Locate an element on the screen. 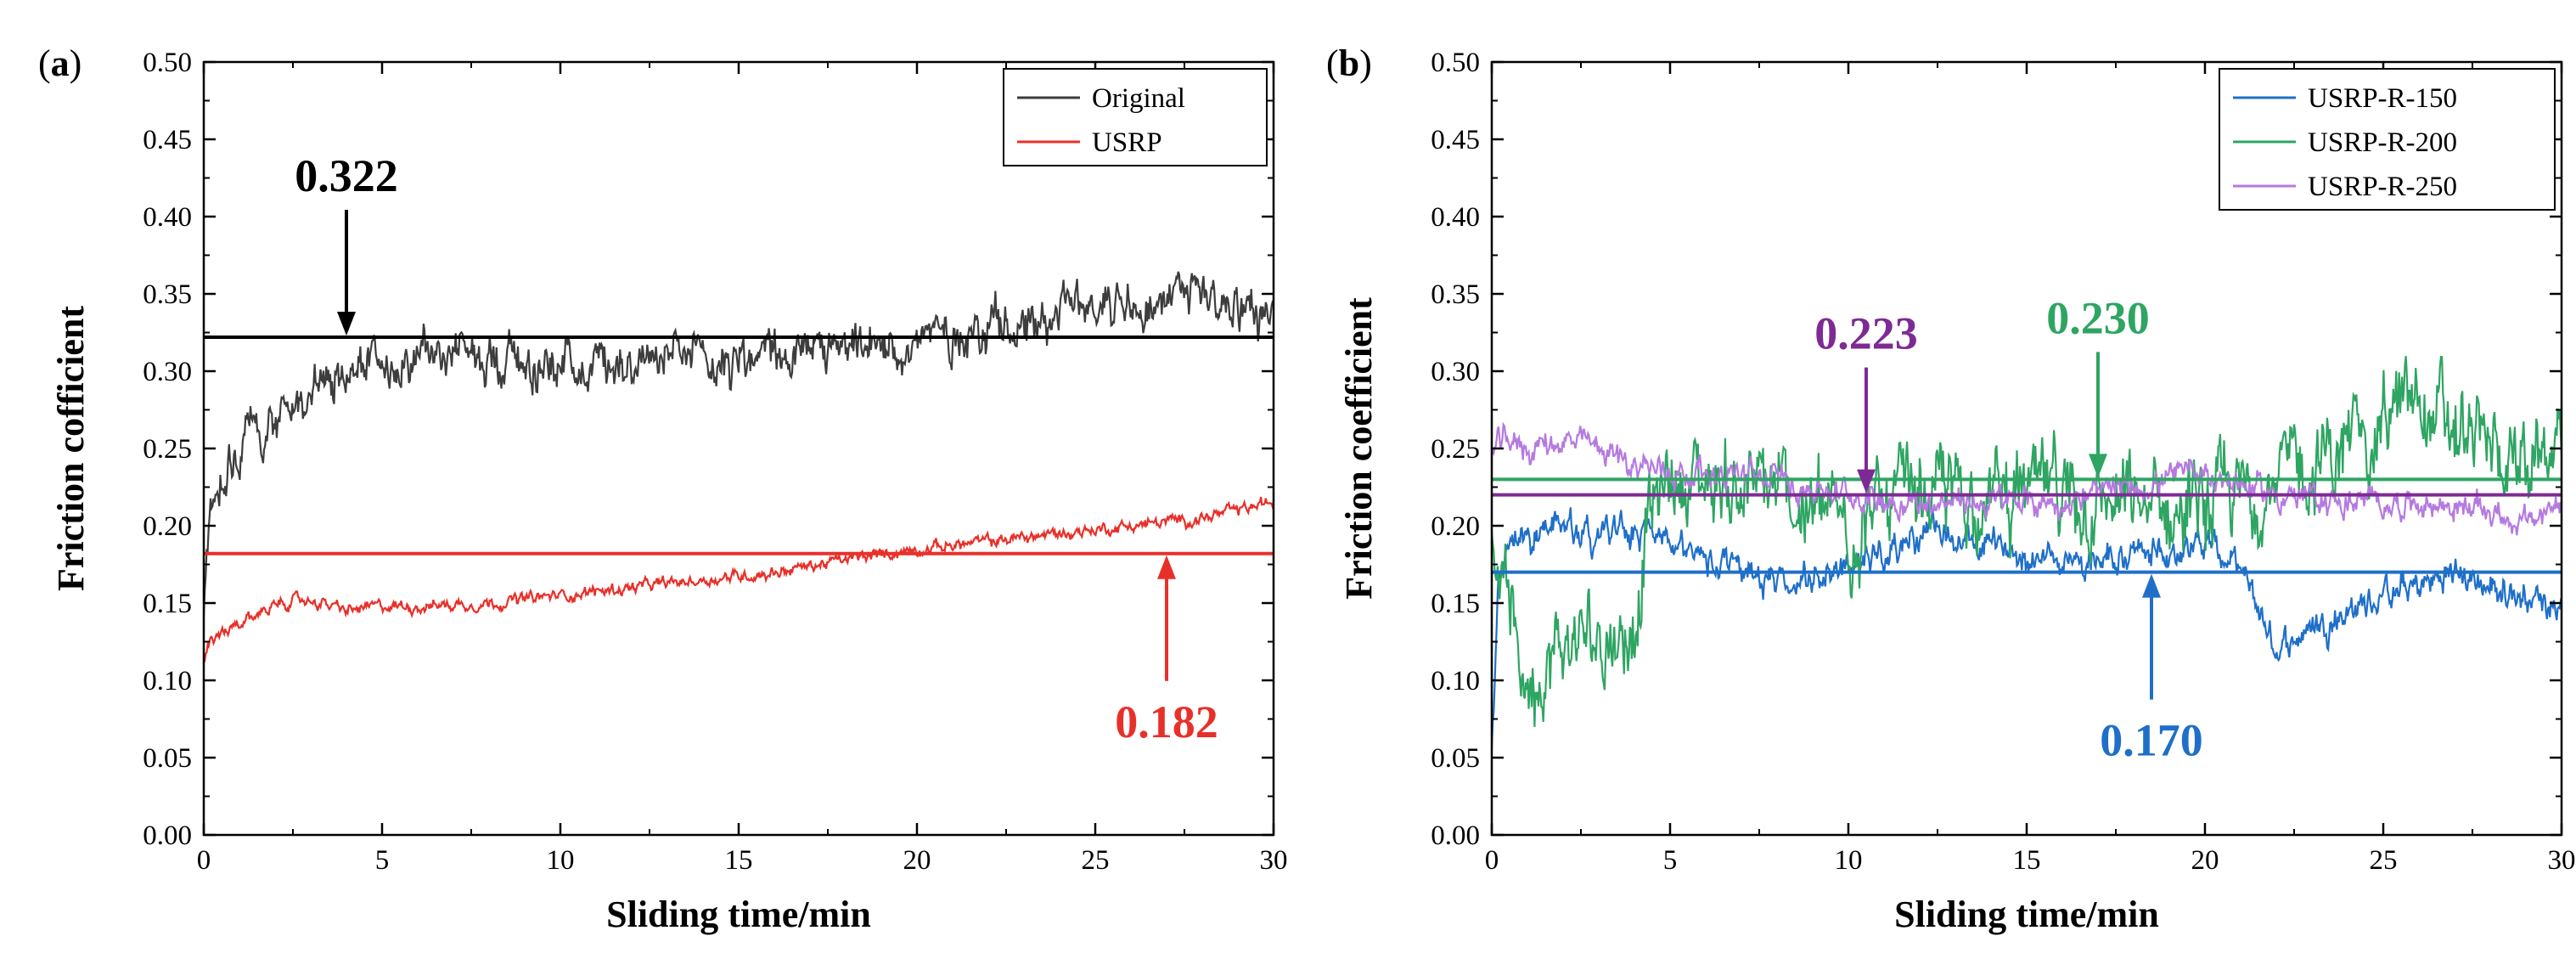 The height and width of the screenshot is (953, 2576). legend: Original USRP is located at coordinates (1135, 117).